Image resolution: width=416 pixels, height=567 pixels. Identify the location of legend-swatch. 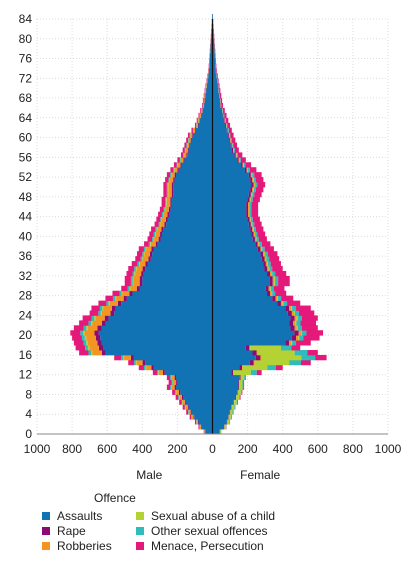
(140, 516).